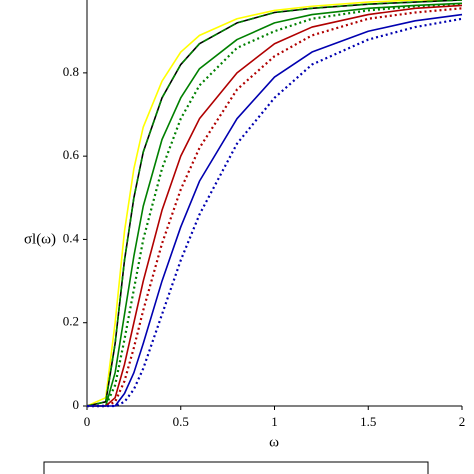  What do you see at coordinates (87, 421) in the screenshot?
I see `x-tick-label: 0` at bounding box center [87, 421].